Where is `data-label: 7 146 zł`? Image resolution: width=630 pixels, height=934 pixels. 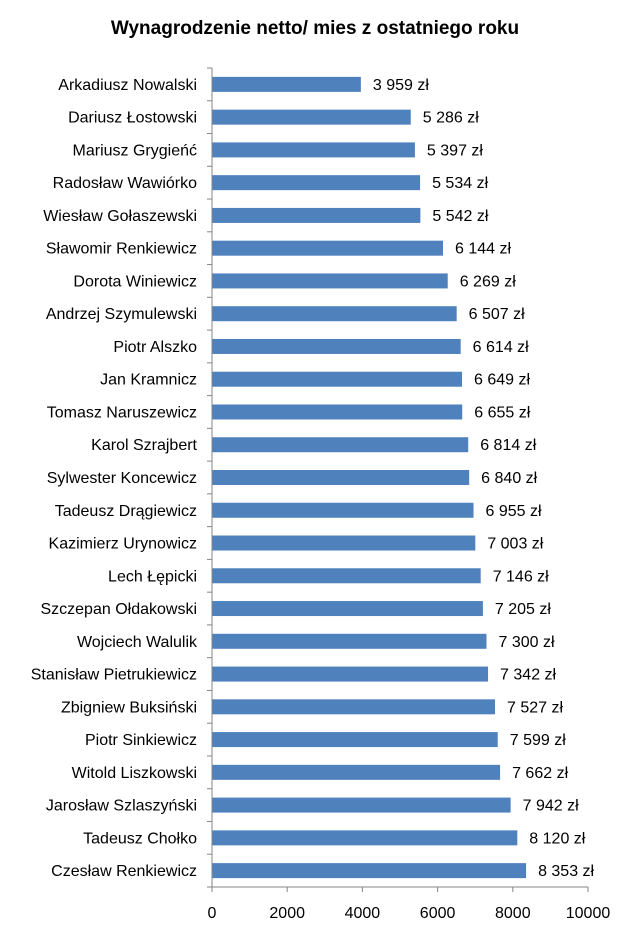
data-label: 7 146 zł is located at coordinates (521, 576).